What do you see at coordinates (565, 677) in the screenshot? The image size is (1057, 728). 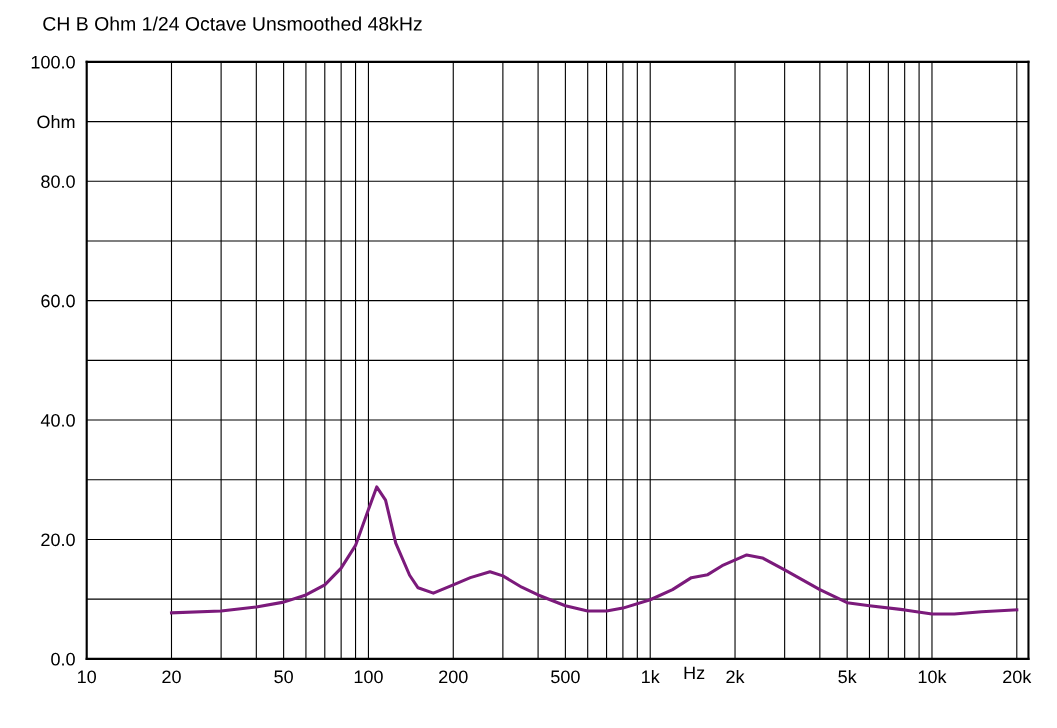 I see `x-tick-label: 500` at bounding box center [565, 677].